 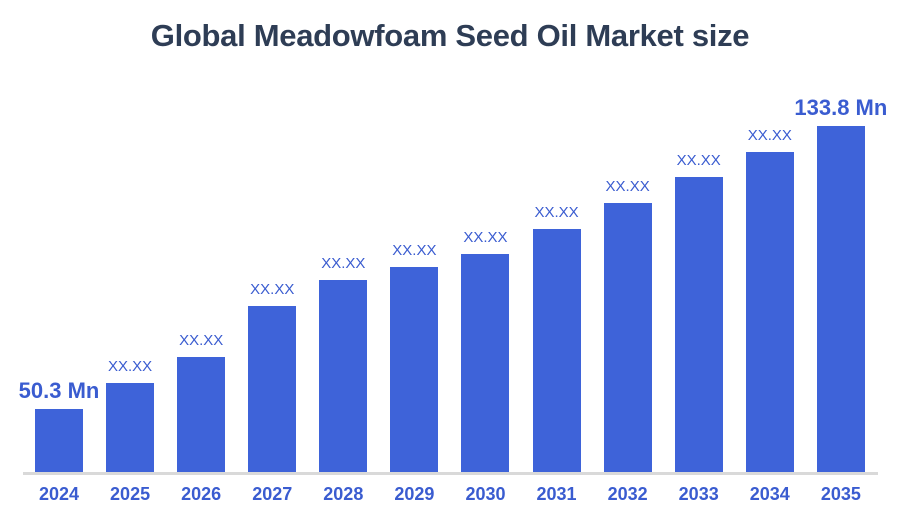 I want to click on x-axis-tick-label: 2031, so click(x=556, y=494).